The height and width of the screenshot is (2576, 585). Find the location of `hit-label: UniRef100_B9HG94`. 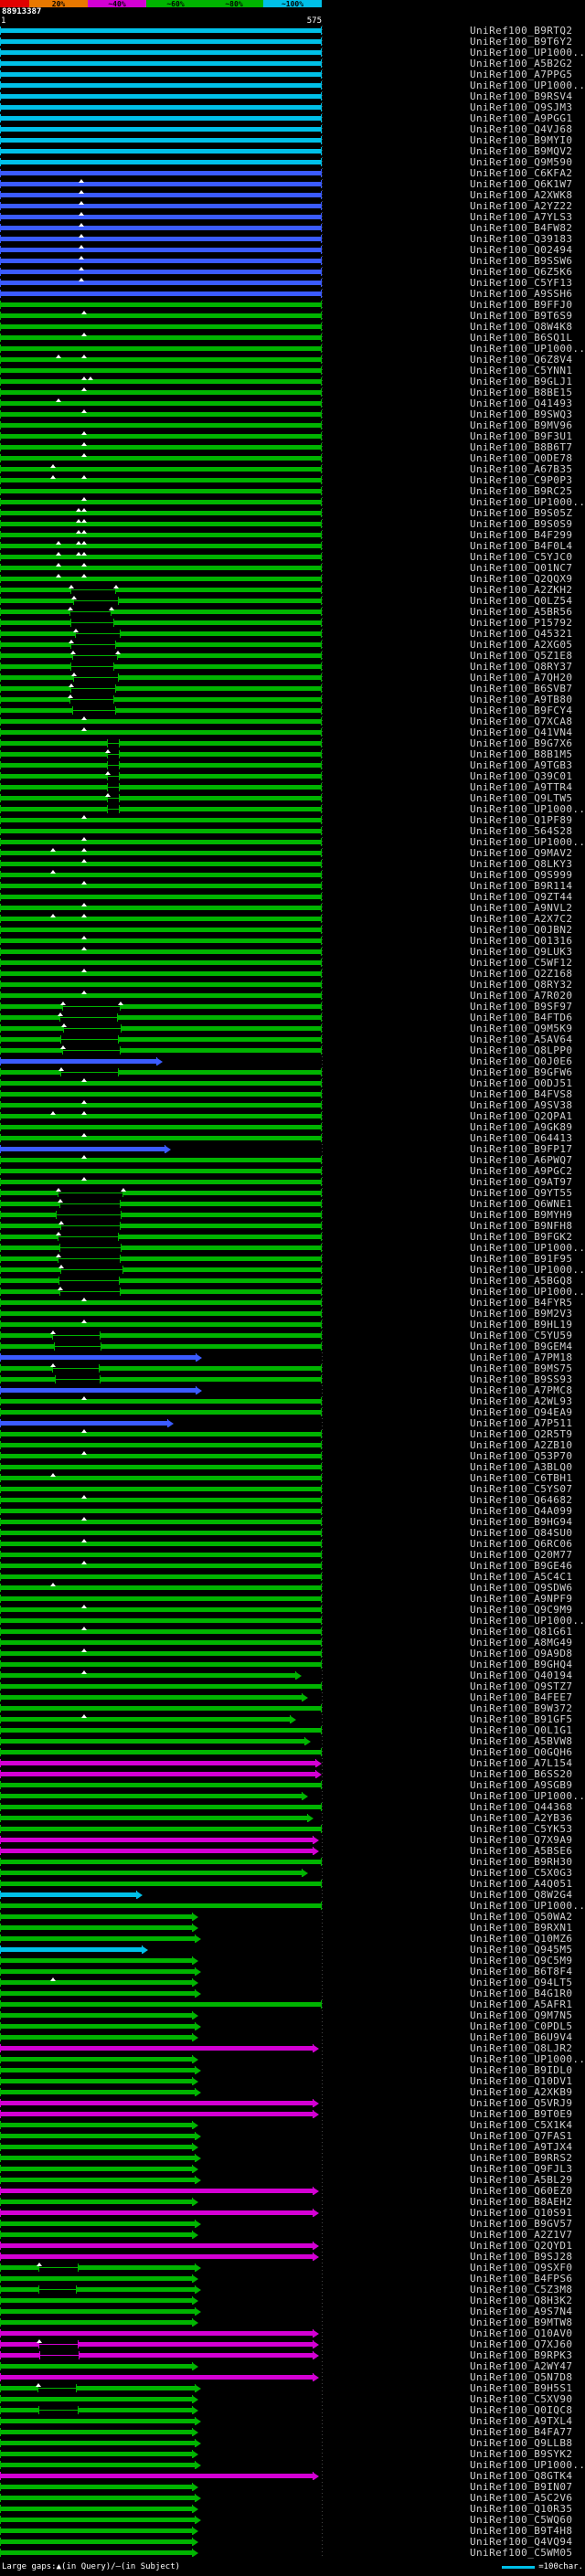

hit-label: UniRef100_B9HG94 is located at coordinates (521, 1522).